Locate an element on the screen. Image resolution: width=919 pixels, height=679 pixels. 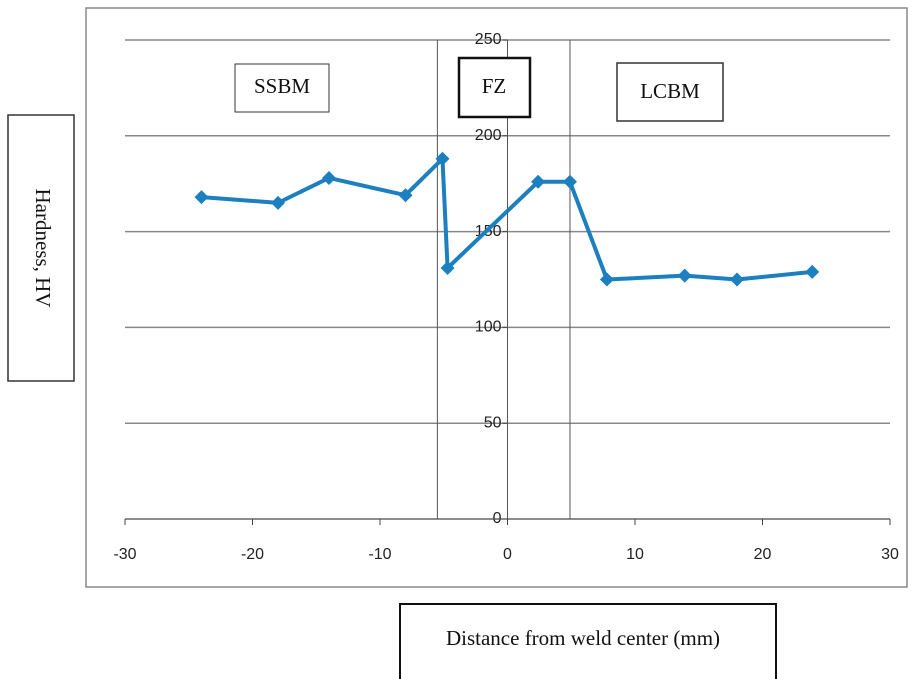
y-tick-label: 250 is located at coordinates (488, 39).